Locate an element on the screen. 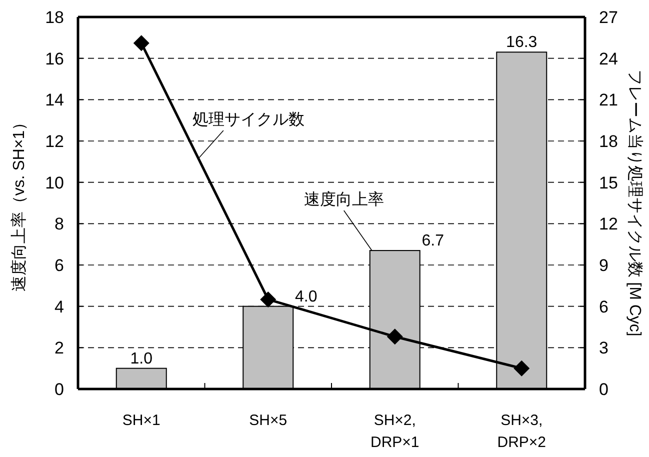 This screenshot has width=649, height=457. y-tick-label: 14 is located at coordinates (54, 100).